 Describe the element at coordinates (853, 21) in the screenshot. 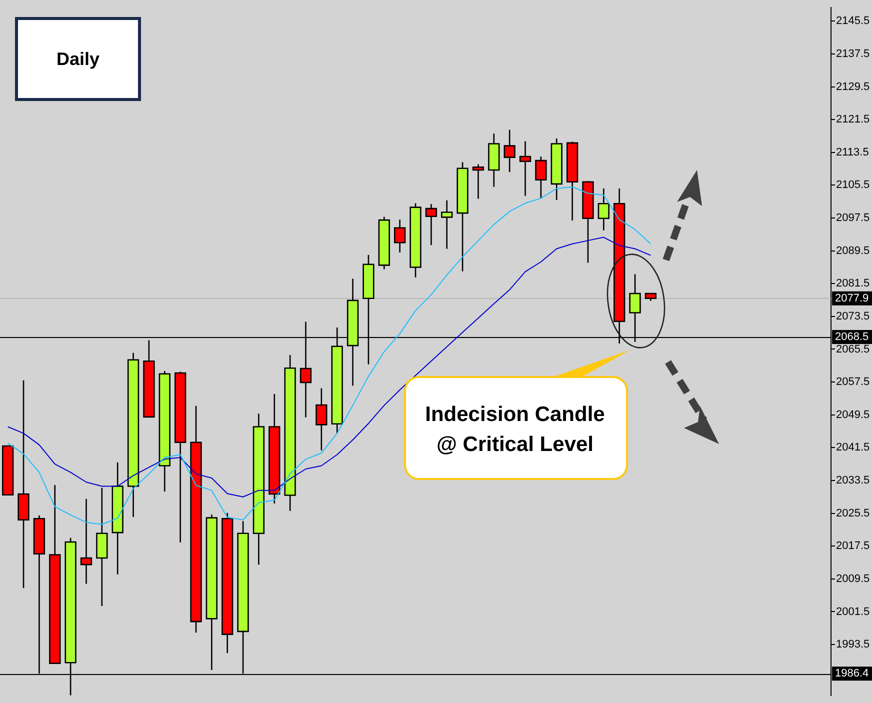

I see `y-tick-label: 2145.5` at that location.